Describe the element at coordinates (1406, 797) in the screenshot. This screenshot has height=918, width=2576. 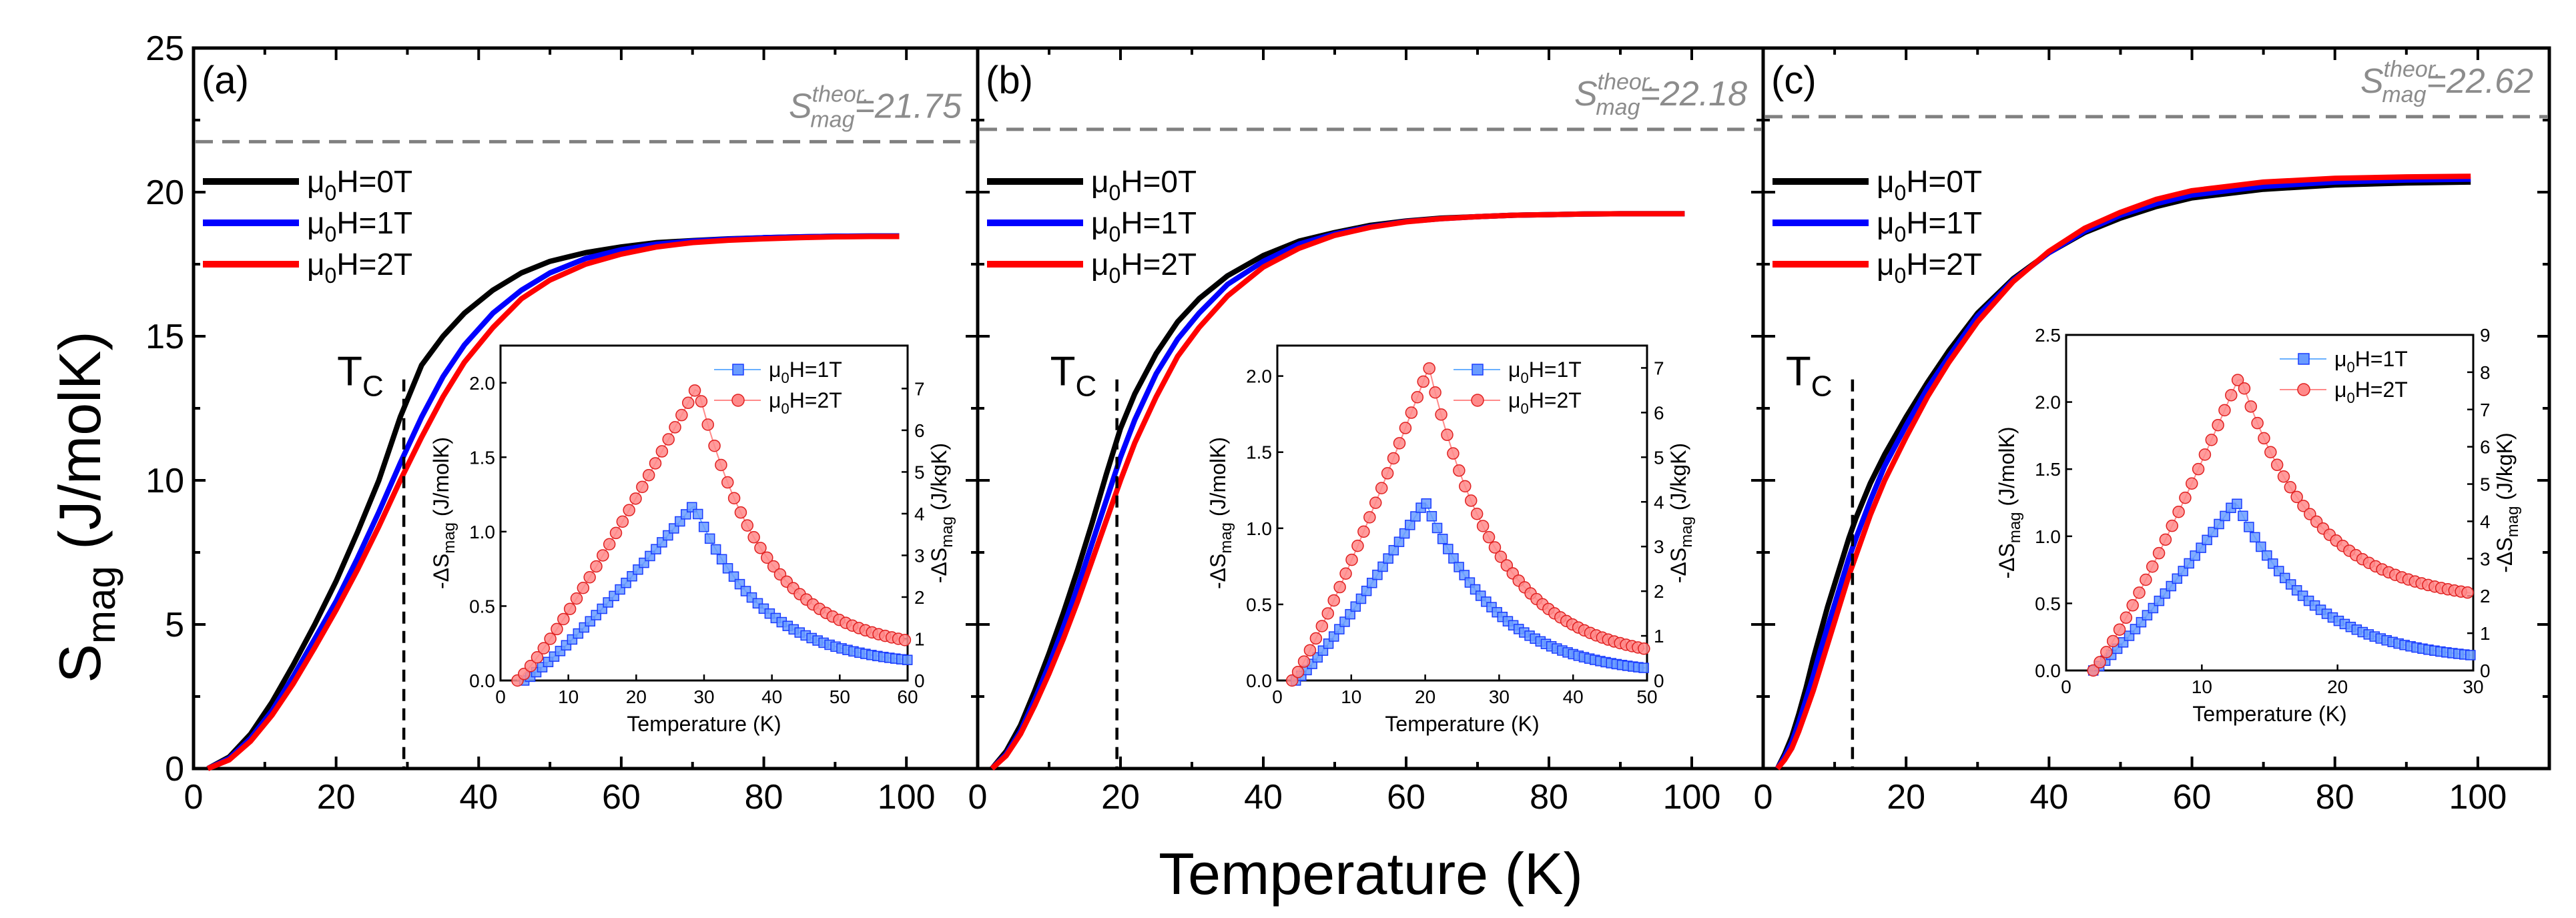
I see `x-tick-label: 60` at that location.